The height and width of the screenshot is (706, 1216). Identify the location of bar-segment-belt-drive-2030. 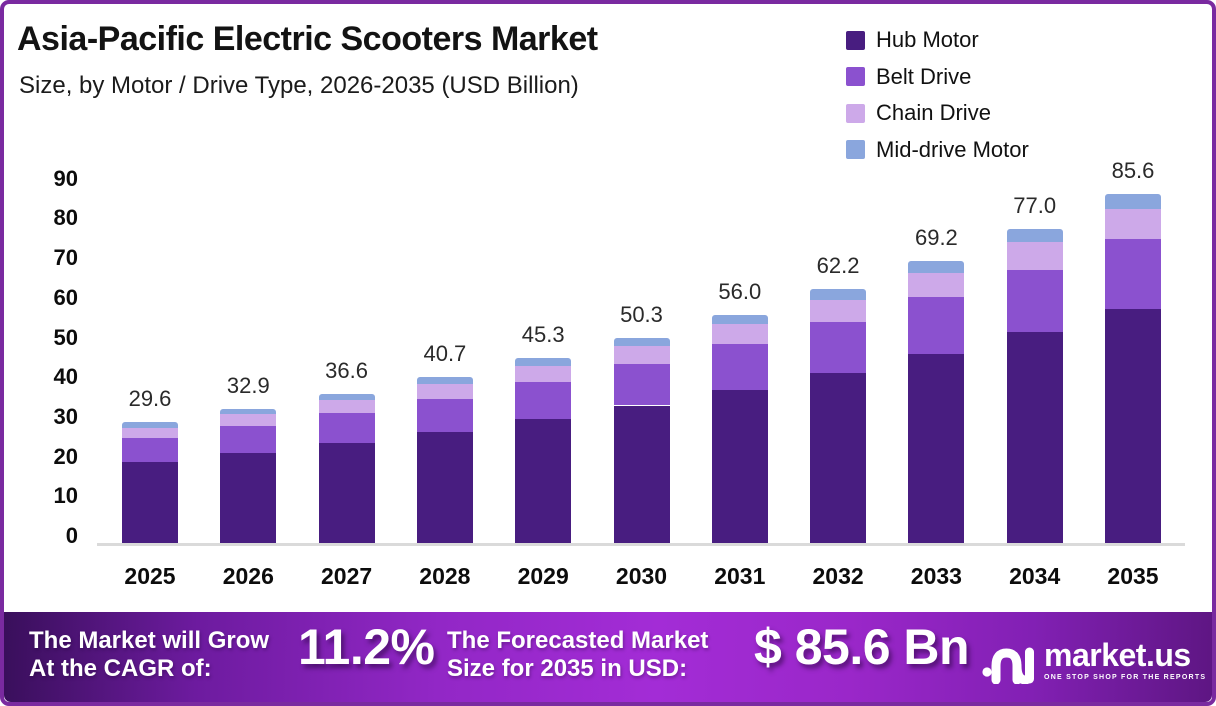
(641, 385).